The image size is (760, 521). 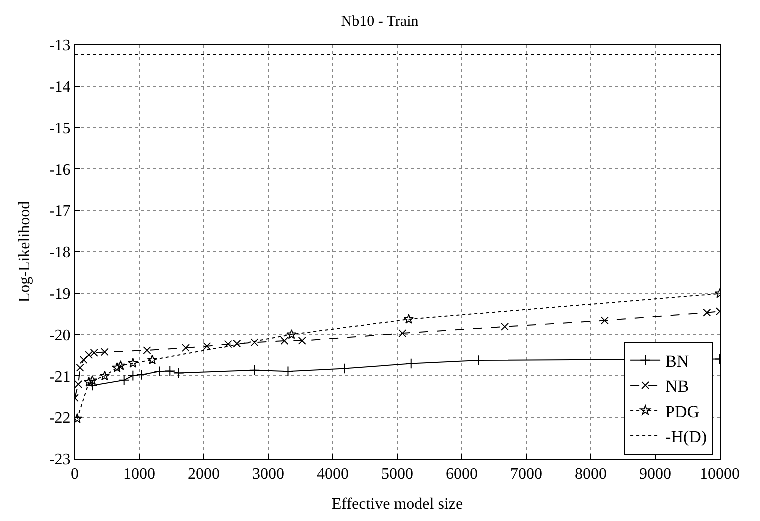 I want to click on x-tick-label: 7000, so click(x=526, y=475).